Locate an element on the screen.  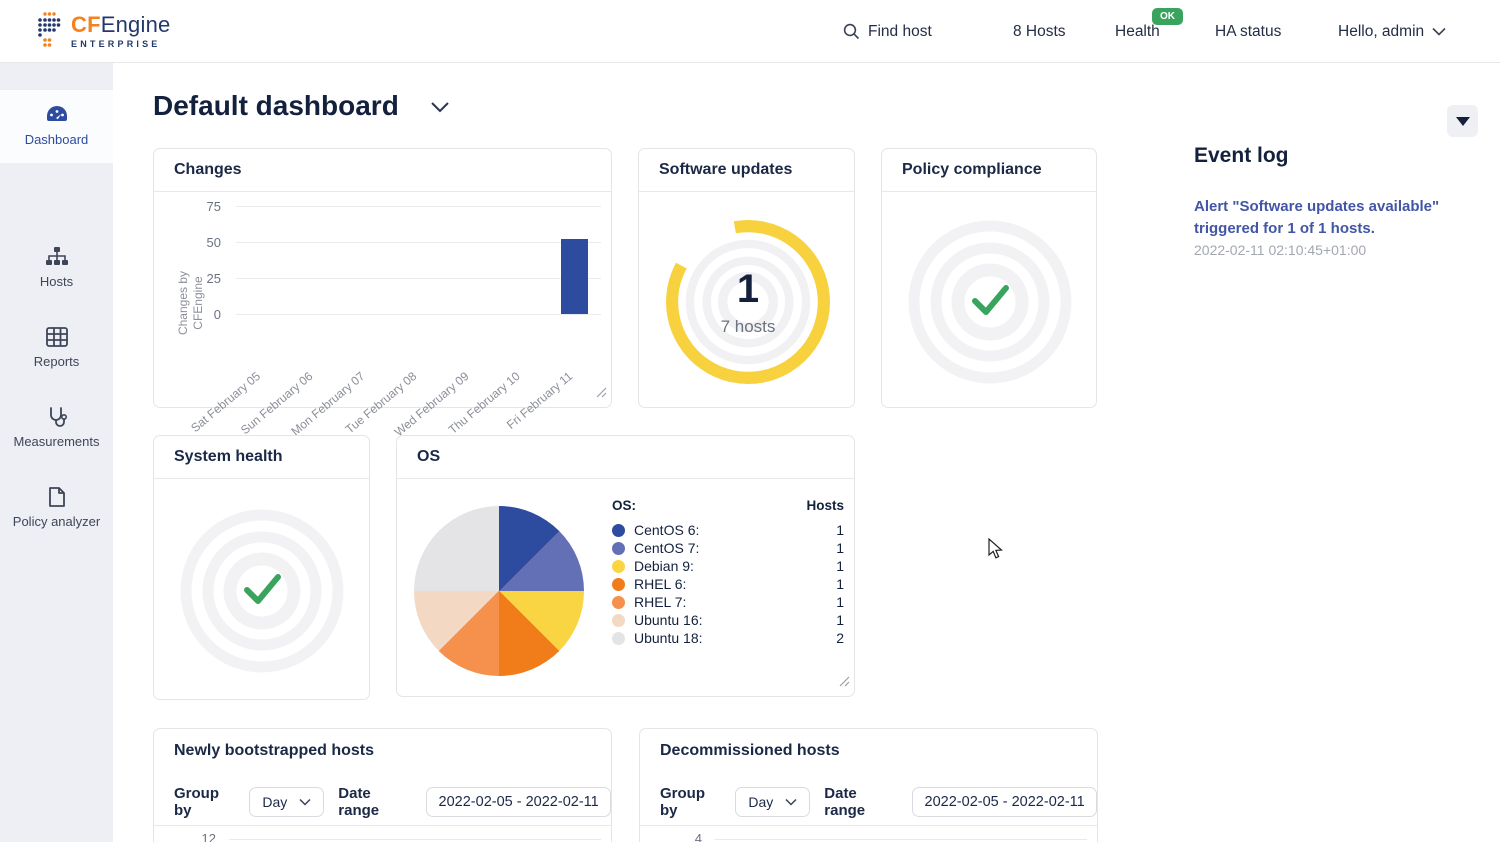
sidebar-item-label: Measurements is located at coordinates (56, 441).